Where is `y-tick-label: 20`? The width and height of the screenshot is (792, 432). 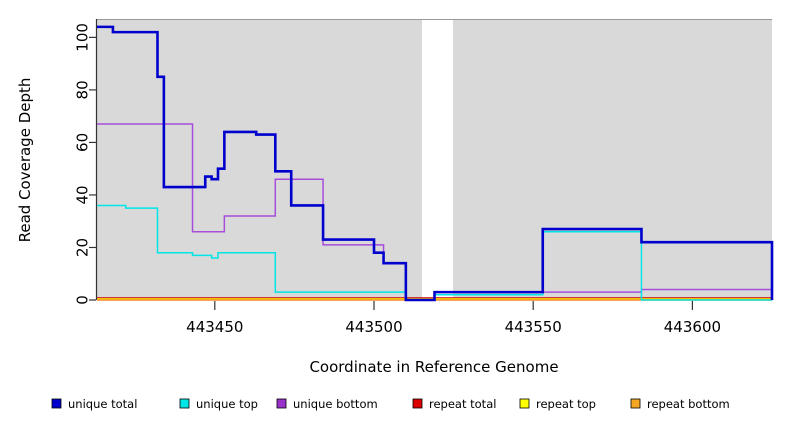 y-tick-label: 20 is located at coordinates (83, 247).